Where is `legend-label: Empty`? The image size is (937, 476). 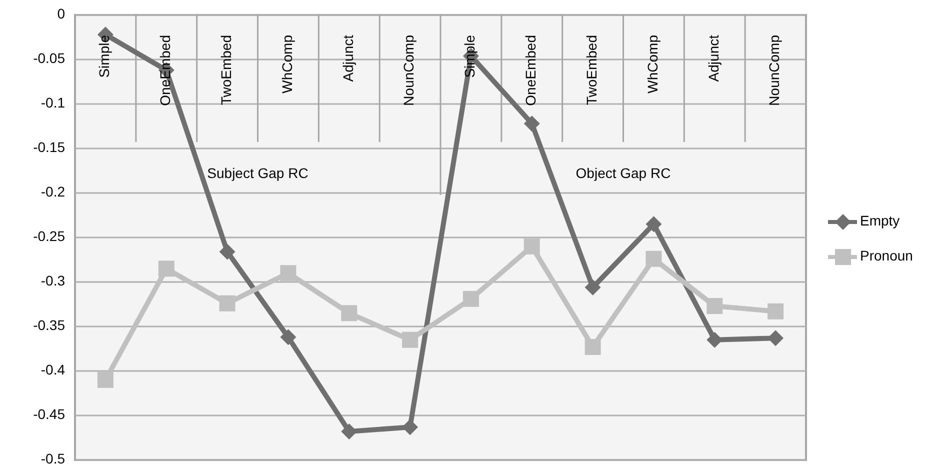 legend-label: Empty is located at coordinates (880, 220).